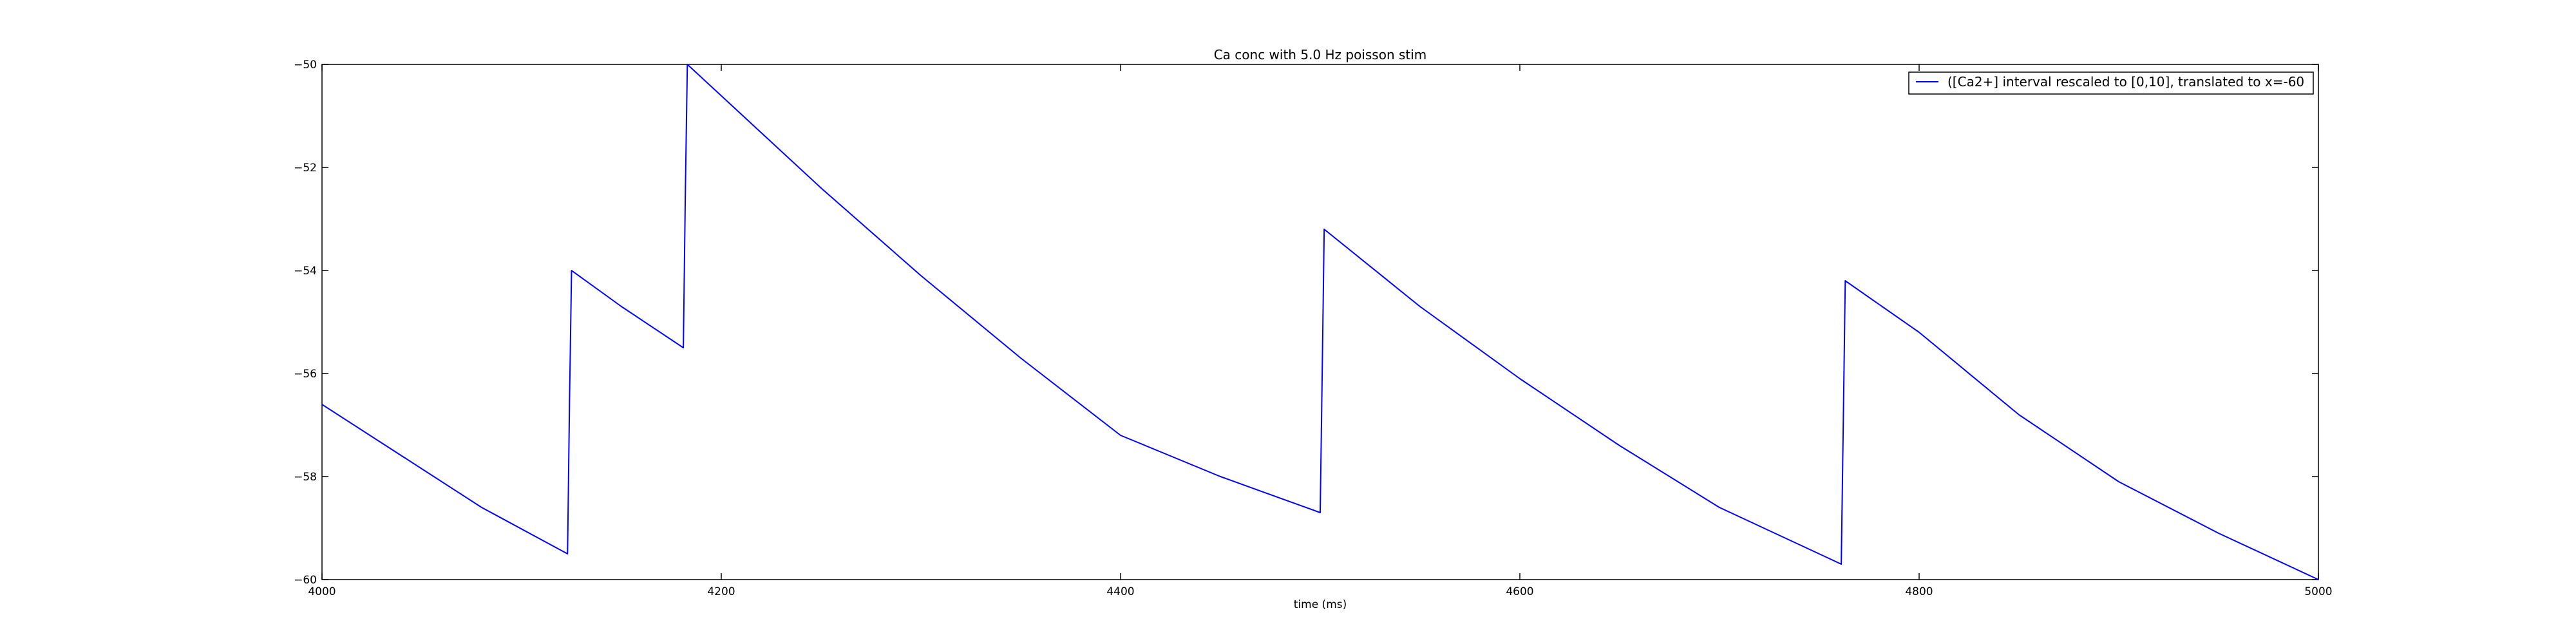 The width and height of the screenshot is (2576, 644). I want to click on legend-box, so click(2111, 83).